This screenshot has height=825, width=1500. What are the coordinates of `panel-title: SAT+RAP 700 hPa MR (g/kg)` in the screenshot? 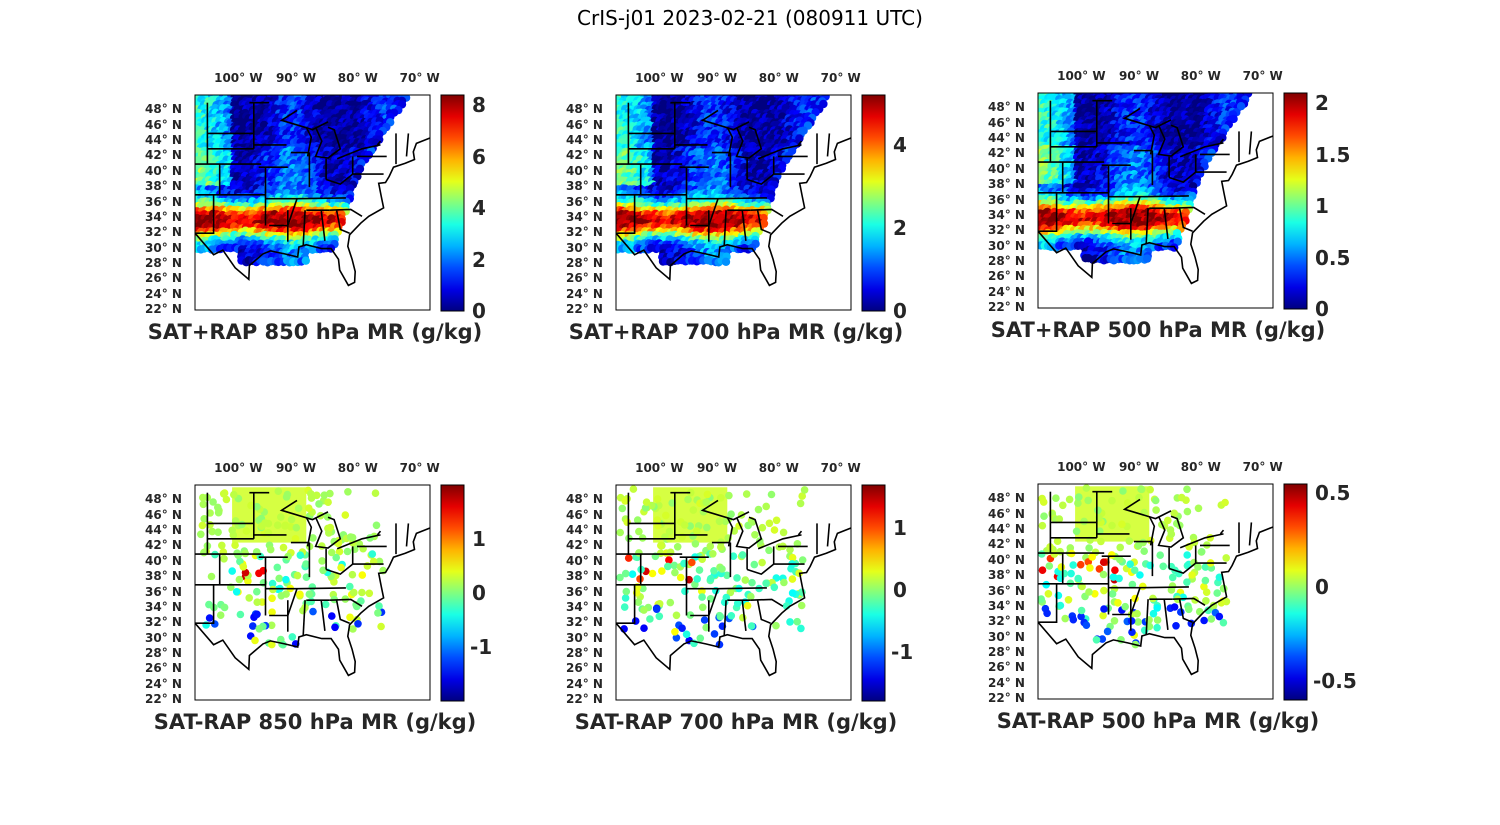 It's located at (736, 332).